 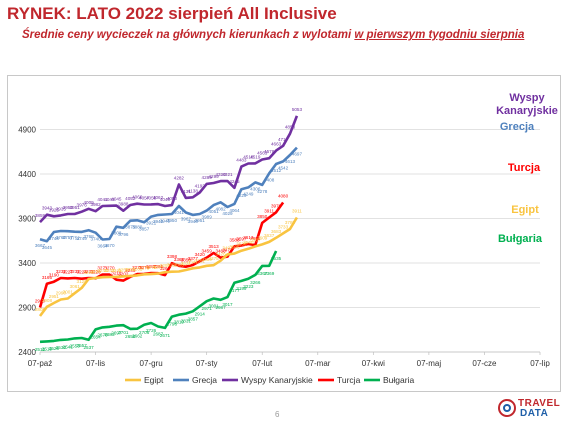 I want to click on data-label: 3951, so click(x=200, y=220).